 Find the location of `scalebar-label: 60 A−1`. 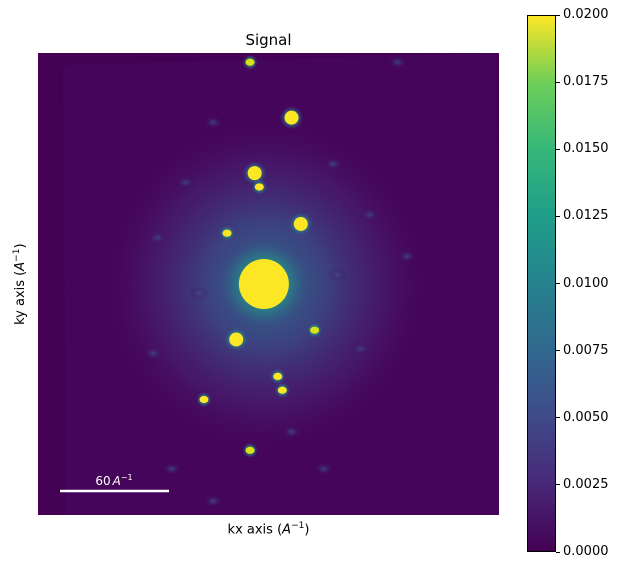

scalebar-label: 60 A−1 is located at coordinates (113, 480).